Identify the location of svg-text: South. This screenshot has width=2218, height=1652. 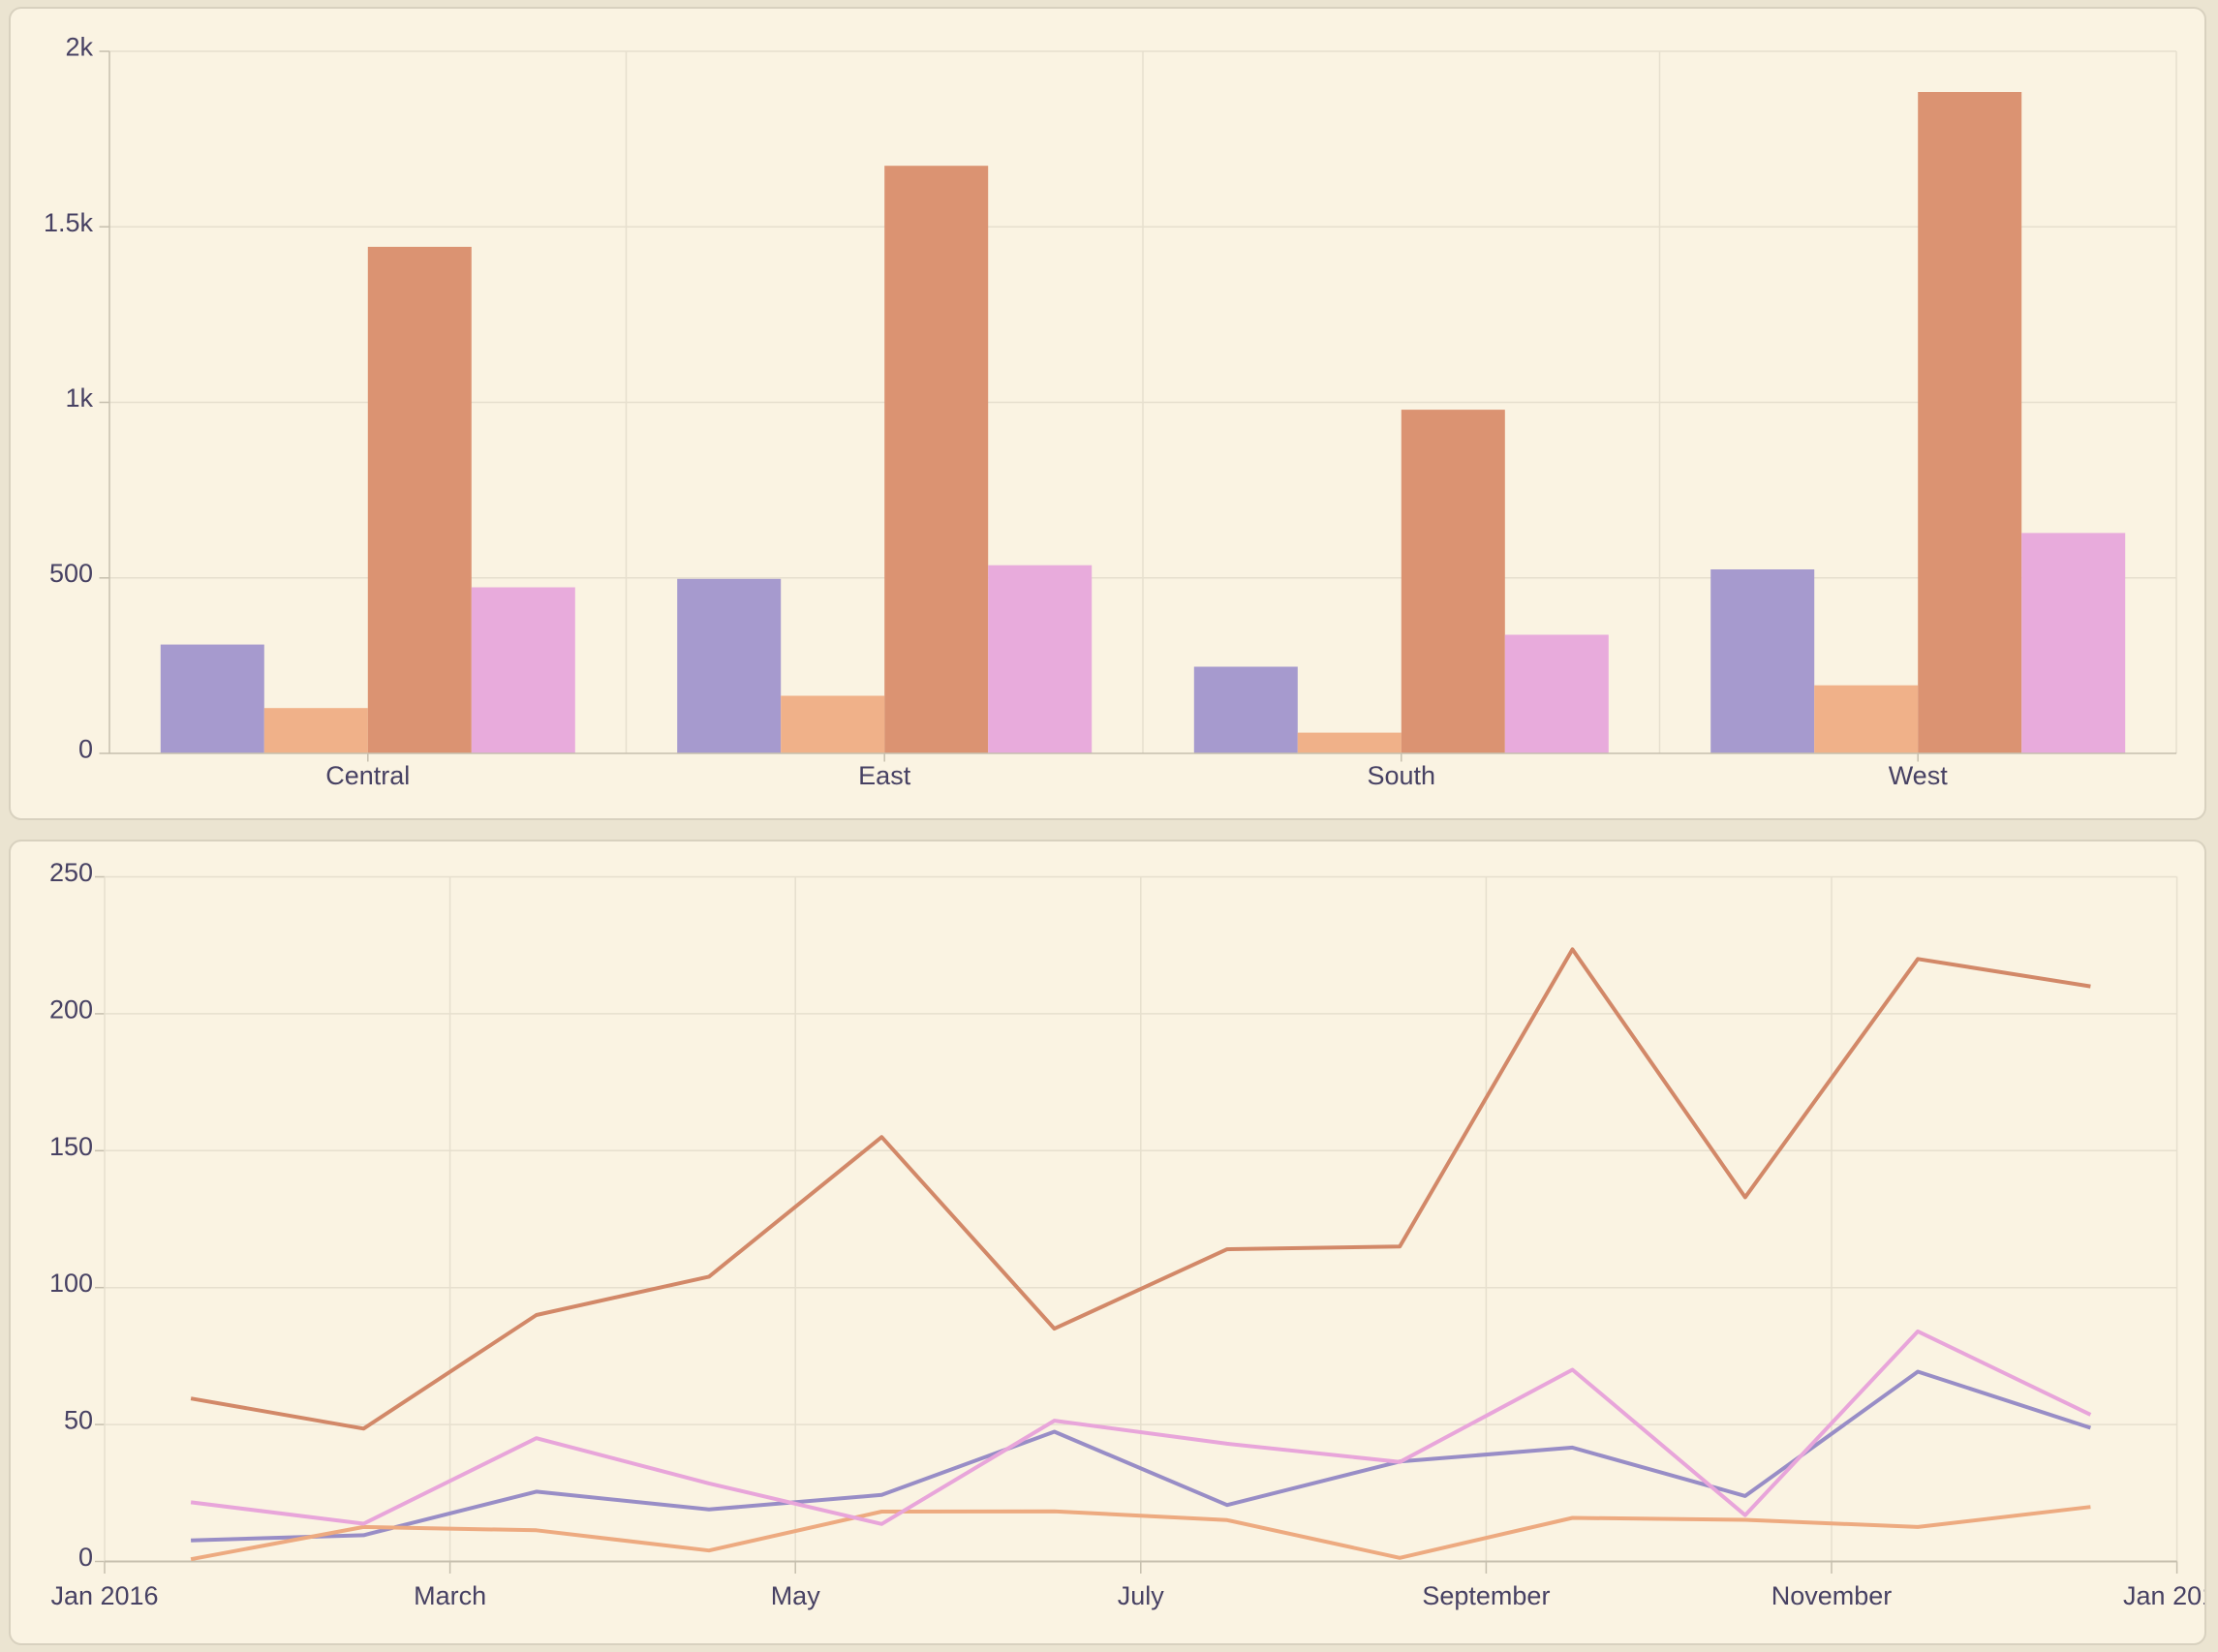
(1402, 775).